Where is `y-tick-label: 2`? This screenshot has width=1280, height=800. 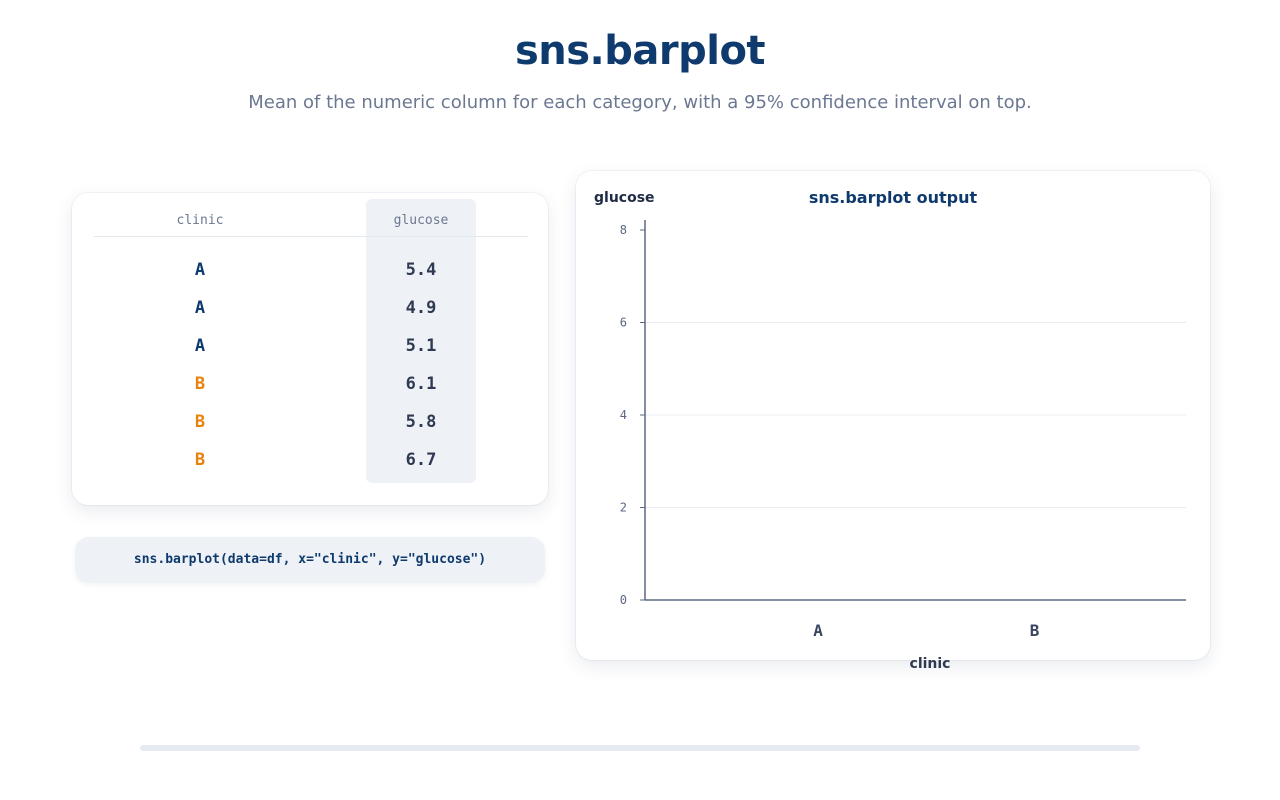 y-tick-label: 2 is located at coordinates (623, 508).